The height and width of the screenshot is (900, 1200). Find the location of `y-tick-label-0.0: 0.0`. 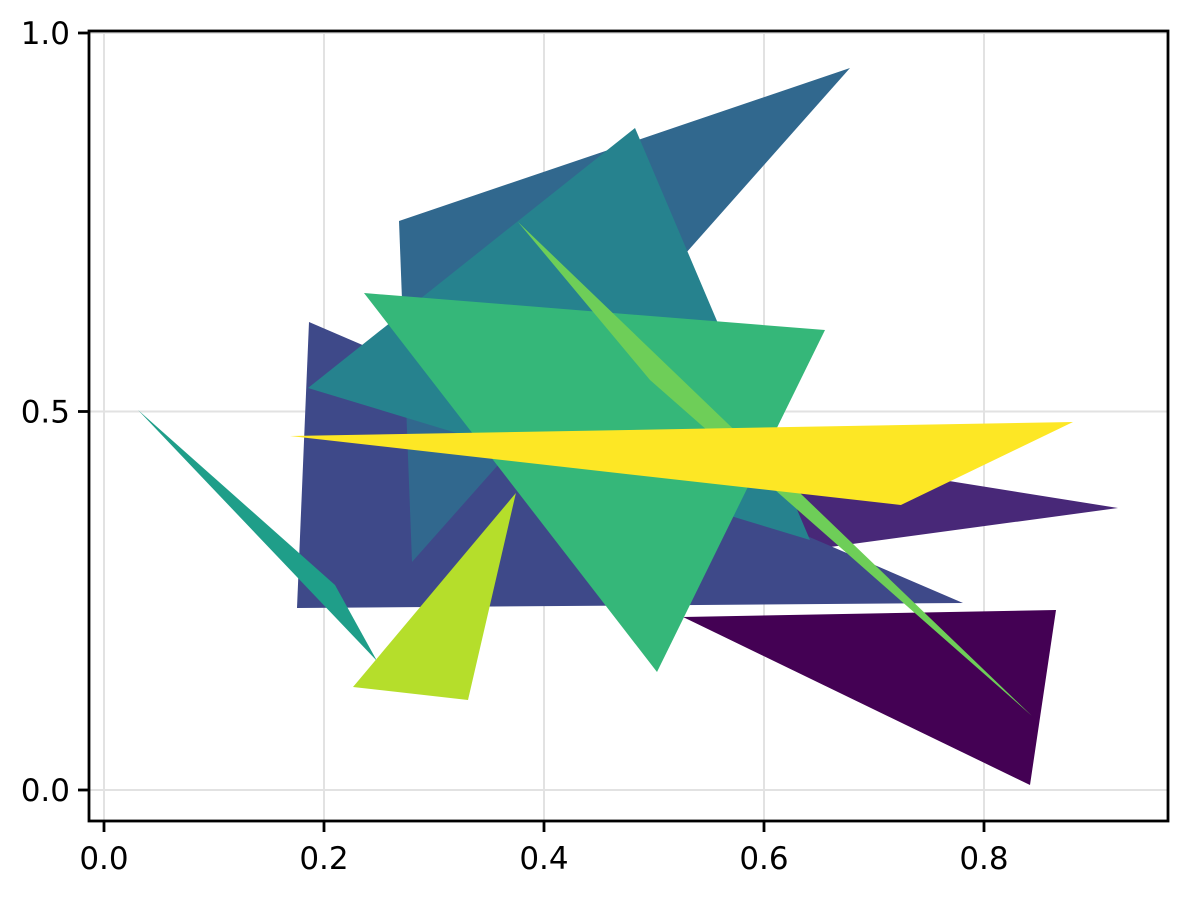

y-tick-label-0.0: 0.0 is located at coordinates (45, 791).